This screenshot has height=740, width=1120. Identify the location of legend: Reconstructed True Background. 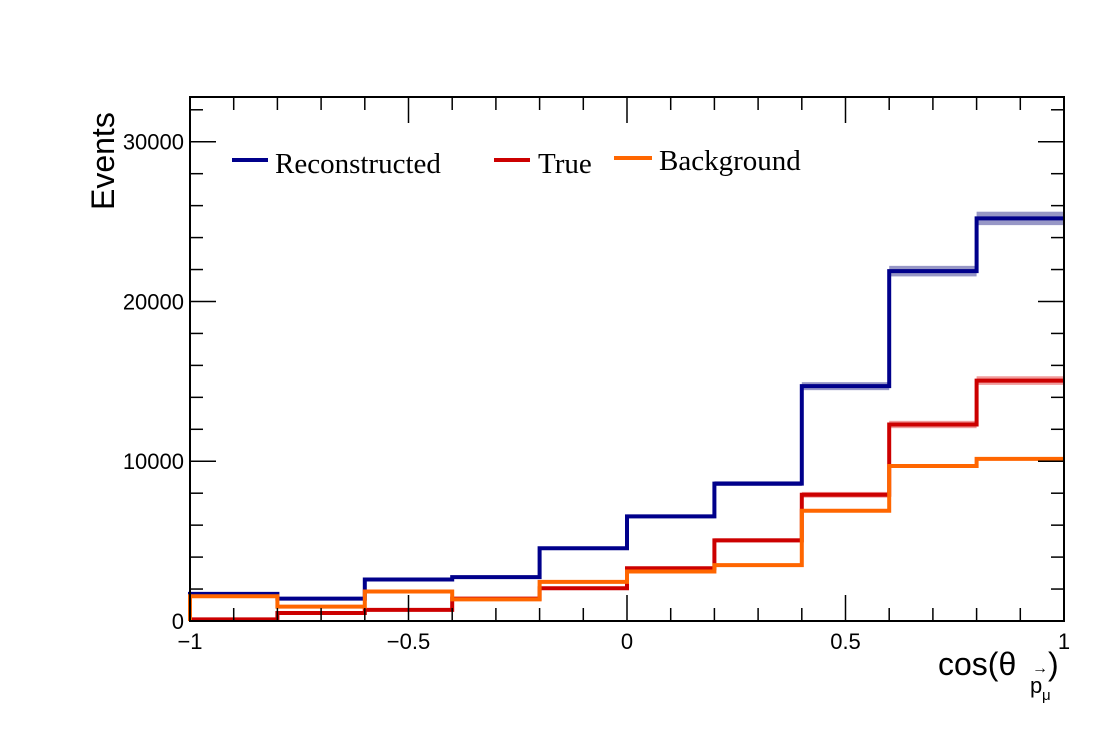
(516, 162).